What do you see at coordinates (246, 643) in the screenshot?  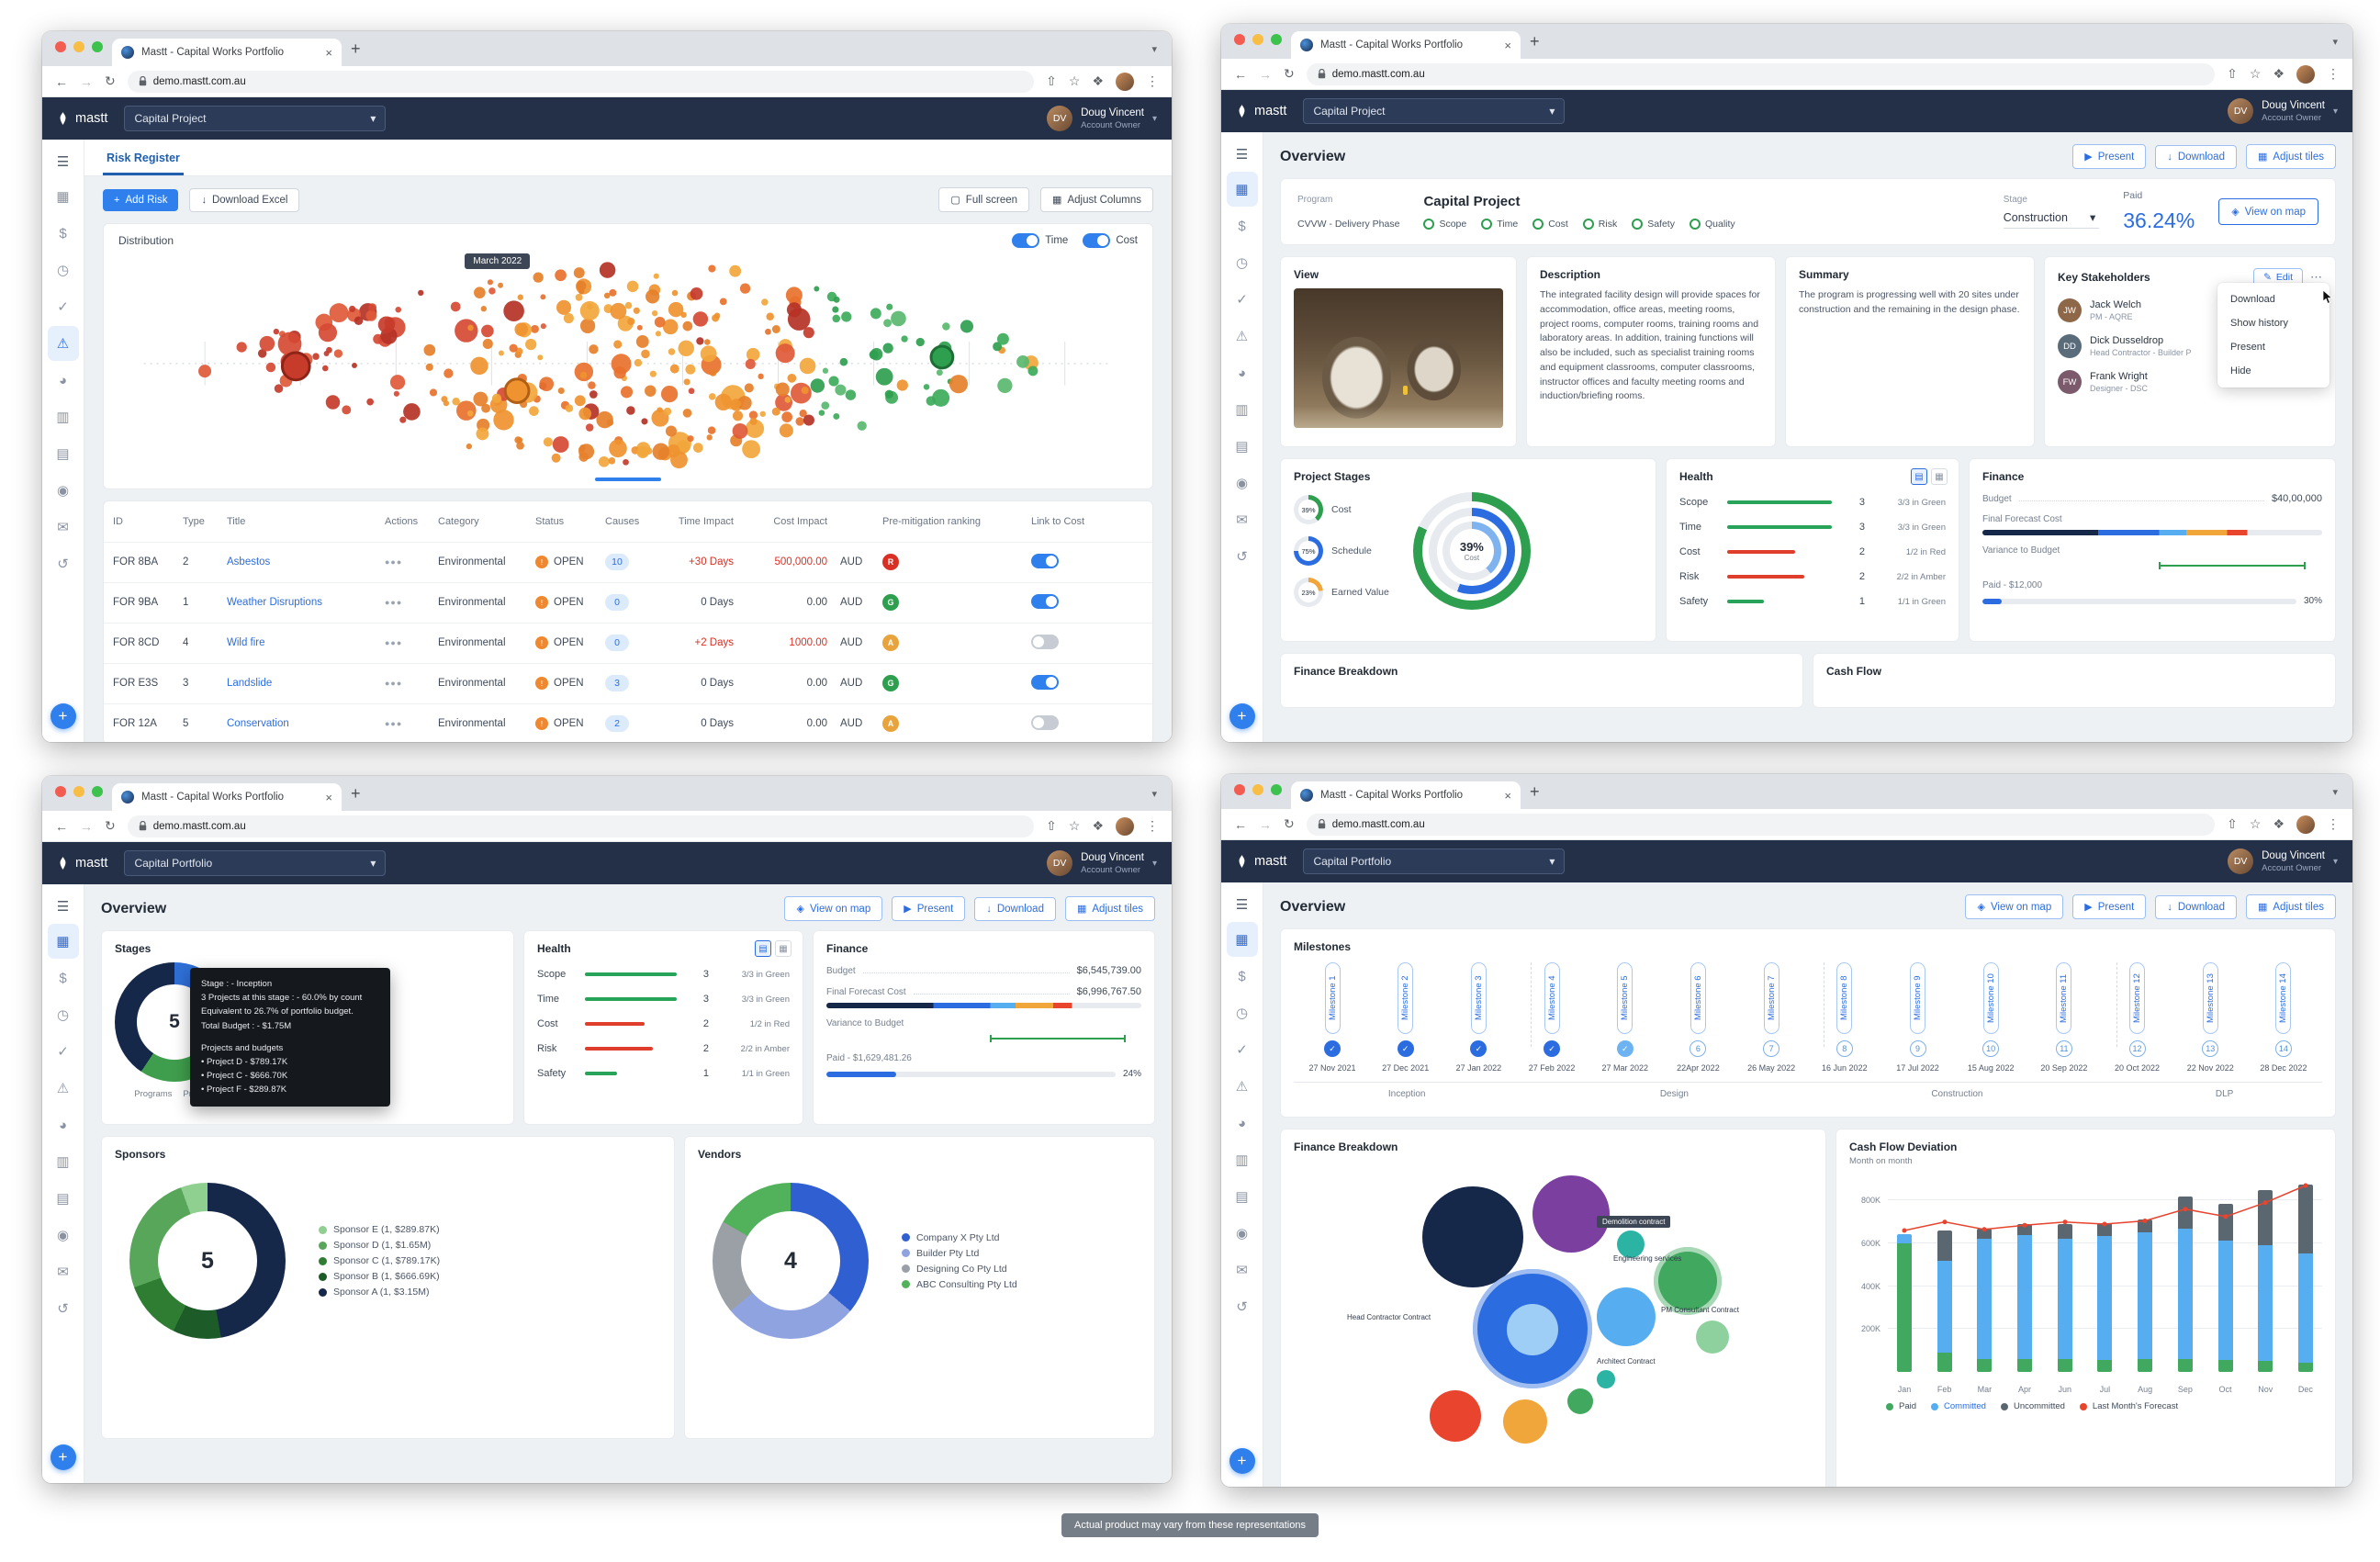 I see `risk-title-link: Wild fire` at bounding box center [246, 643].